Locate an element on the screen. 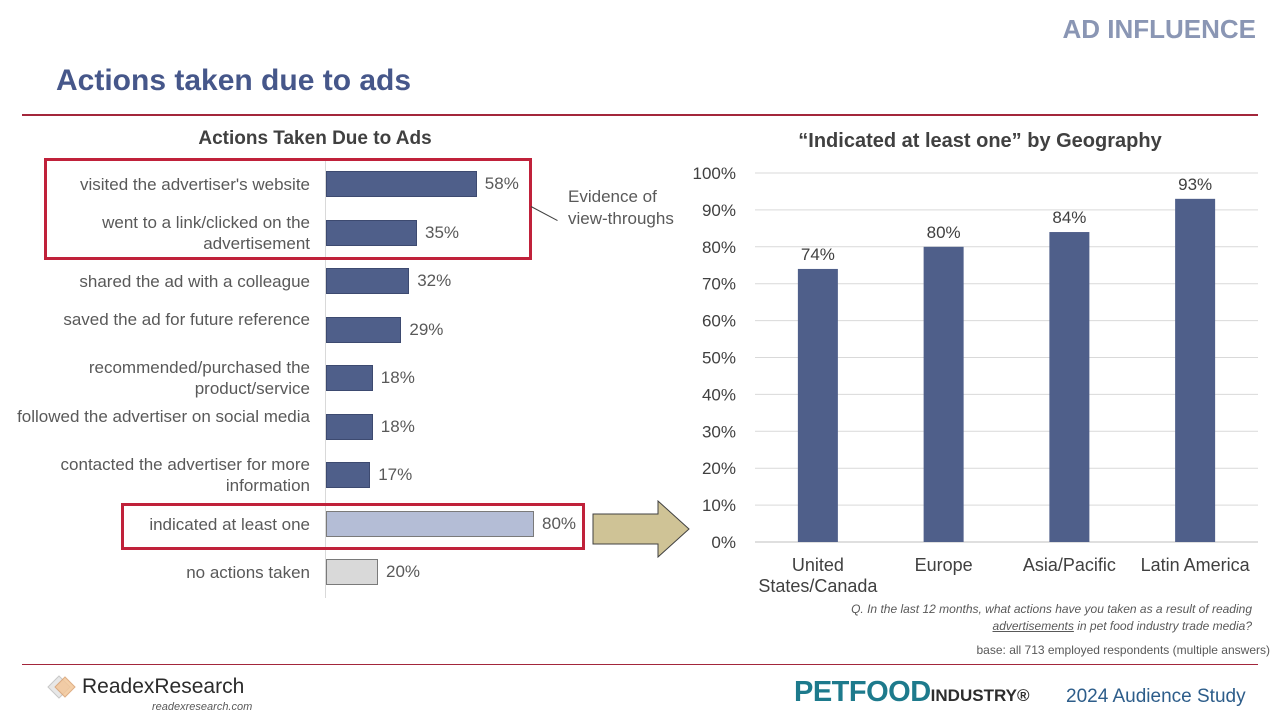  actions-category-label: saved the ad for future reference is located at coordinates (186, 319).